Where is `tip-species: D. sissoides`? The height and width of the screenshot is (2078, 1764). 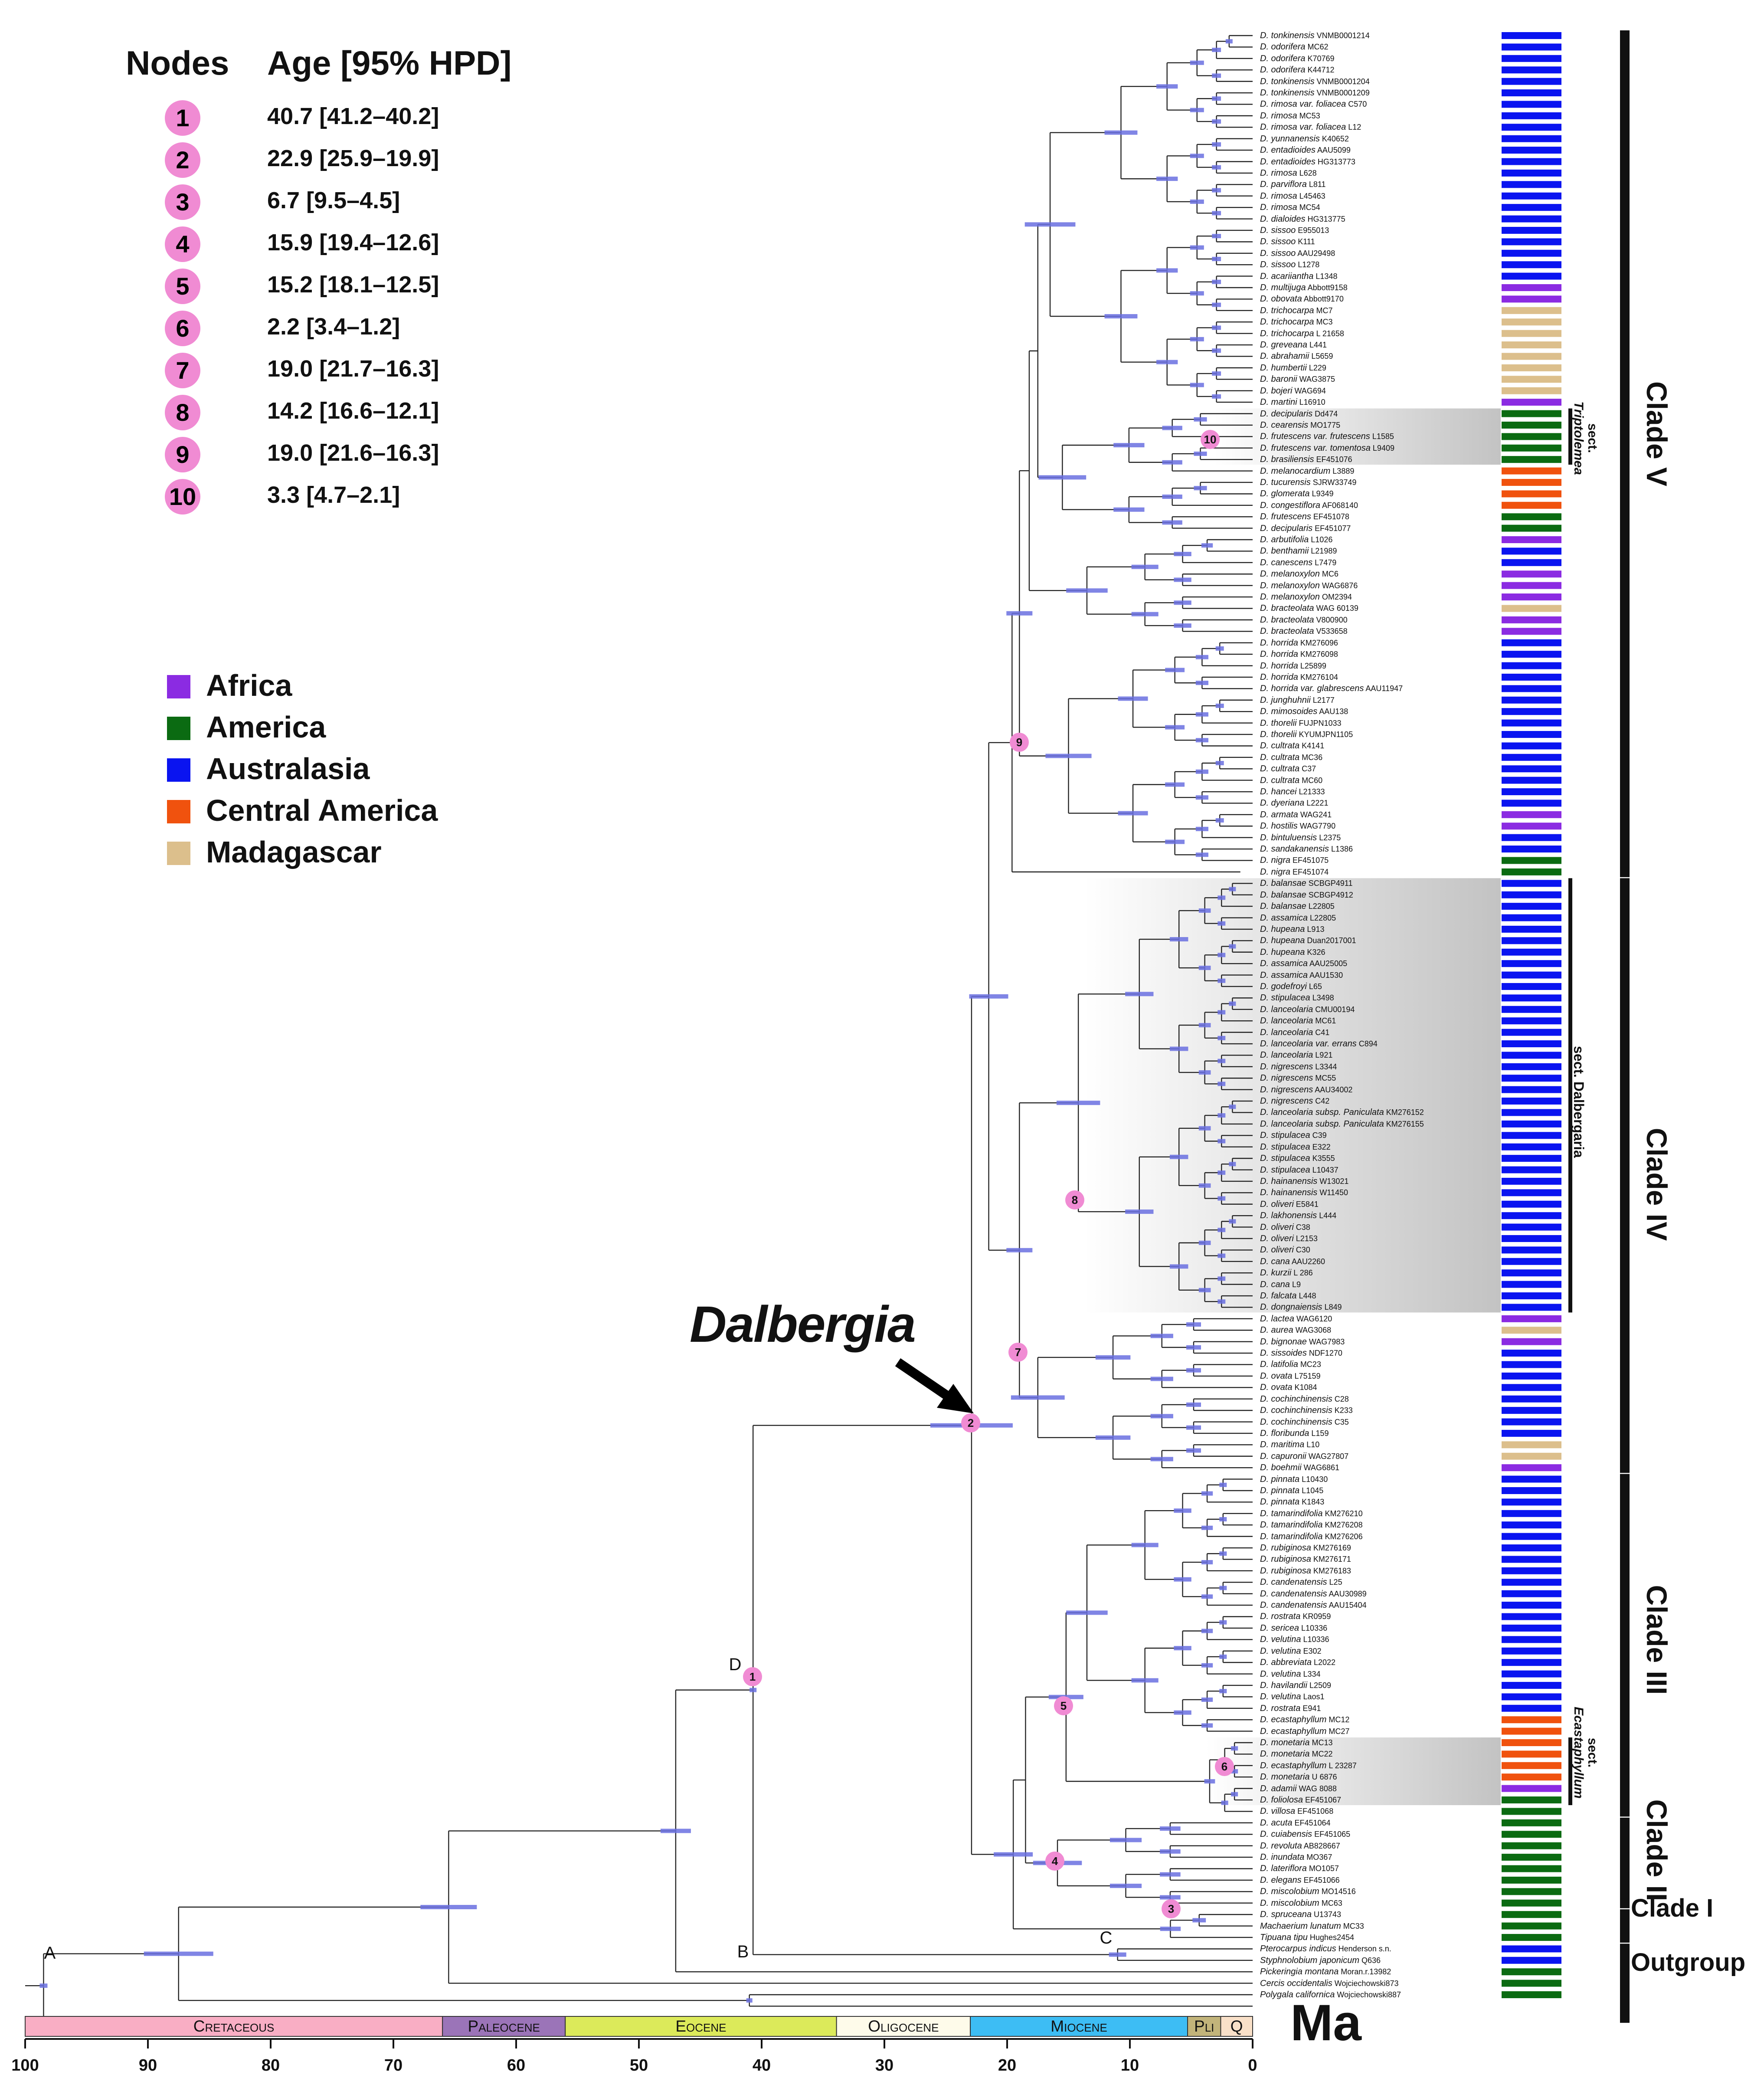
tip-species: D. sissoides is located at coordinates (1283, 1353).